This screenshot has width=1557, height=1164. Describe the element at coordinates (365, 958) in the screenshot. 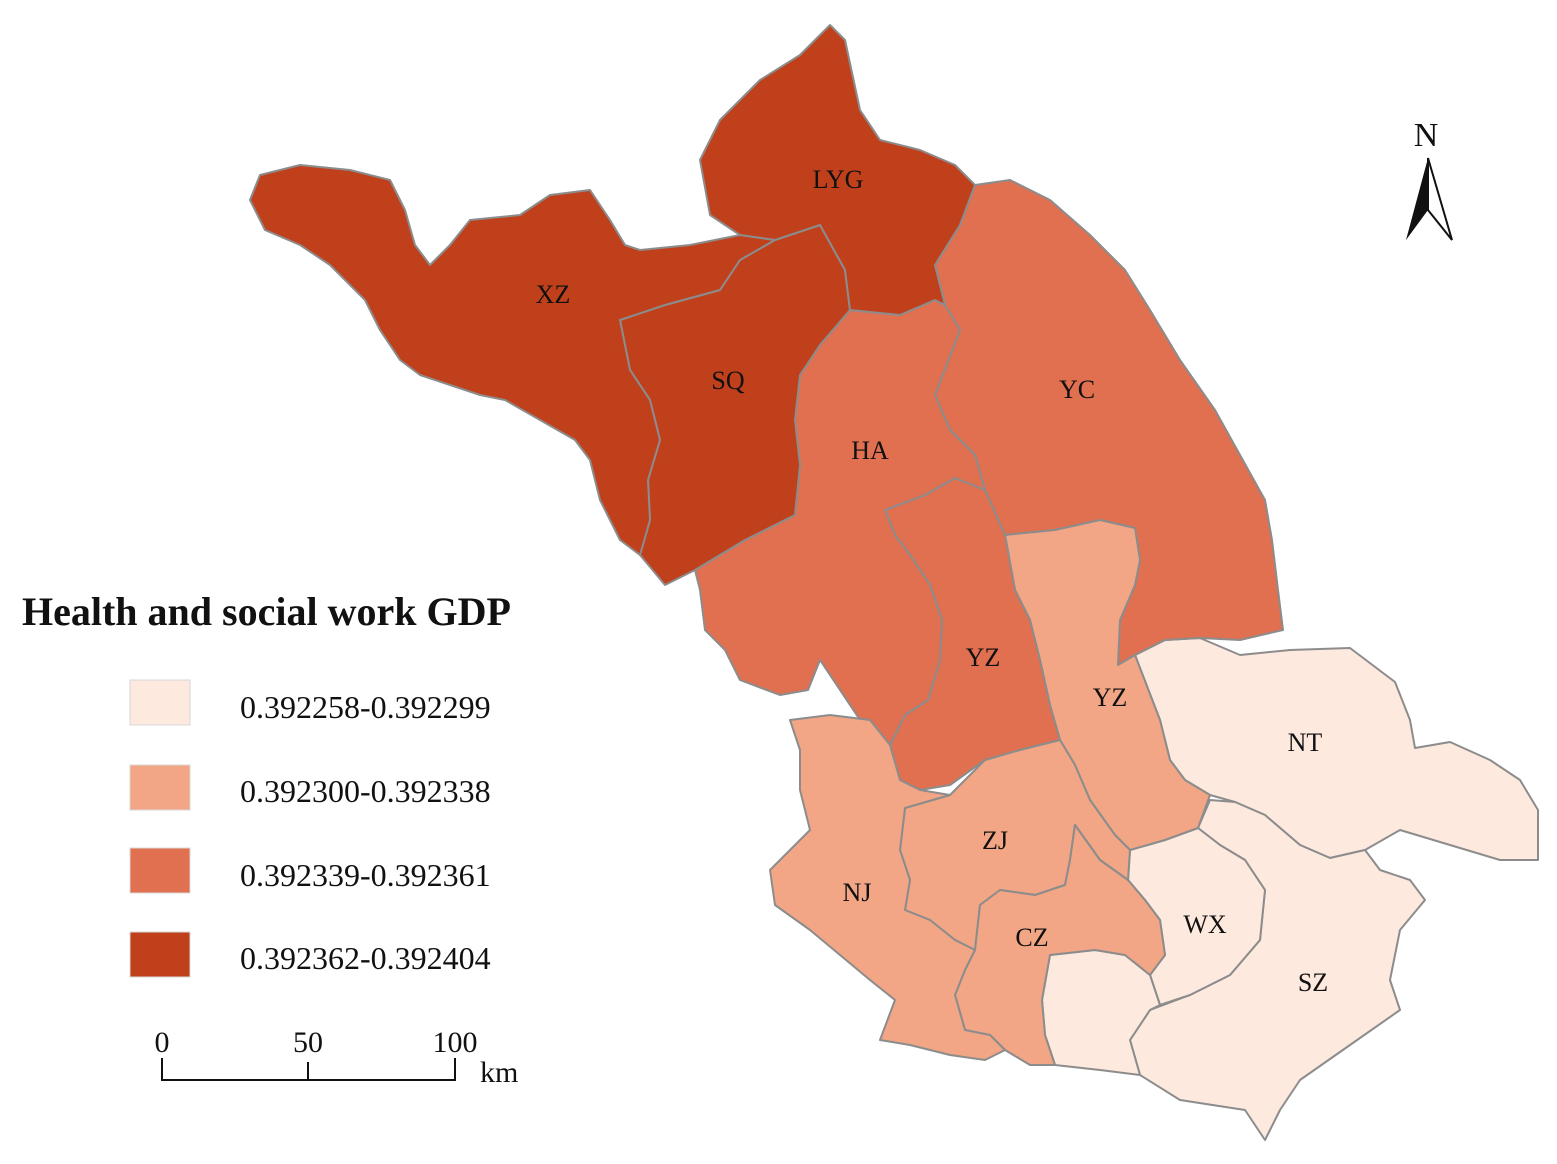

I see `legend-label: 0.392362-0.392404` at that location.